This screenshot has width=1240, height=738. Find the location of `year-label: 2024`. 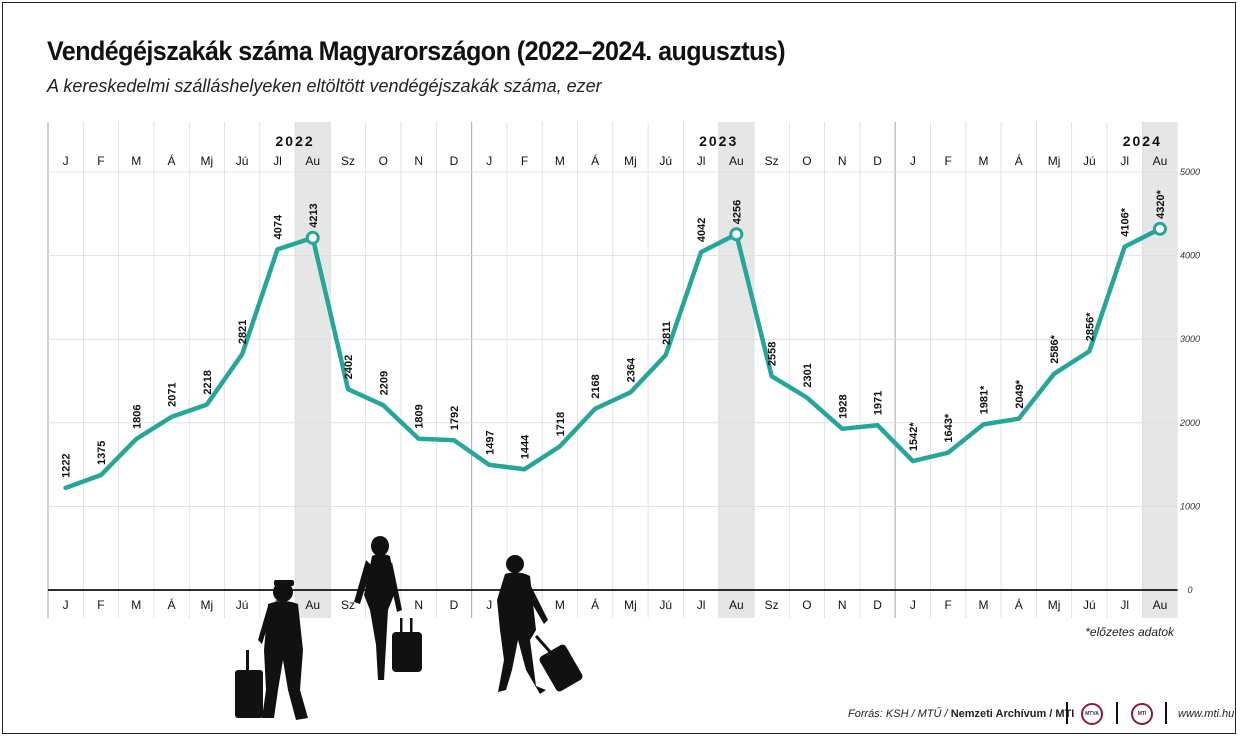

year-label: 2024 is located at coordinates (1142, 141).